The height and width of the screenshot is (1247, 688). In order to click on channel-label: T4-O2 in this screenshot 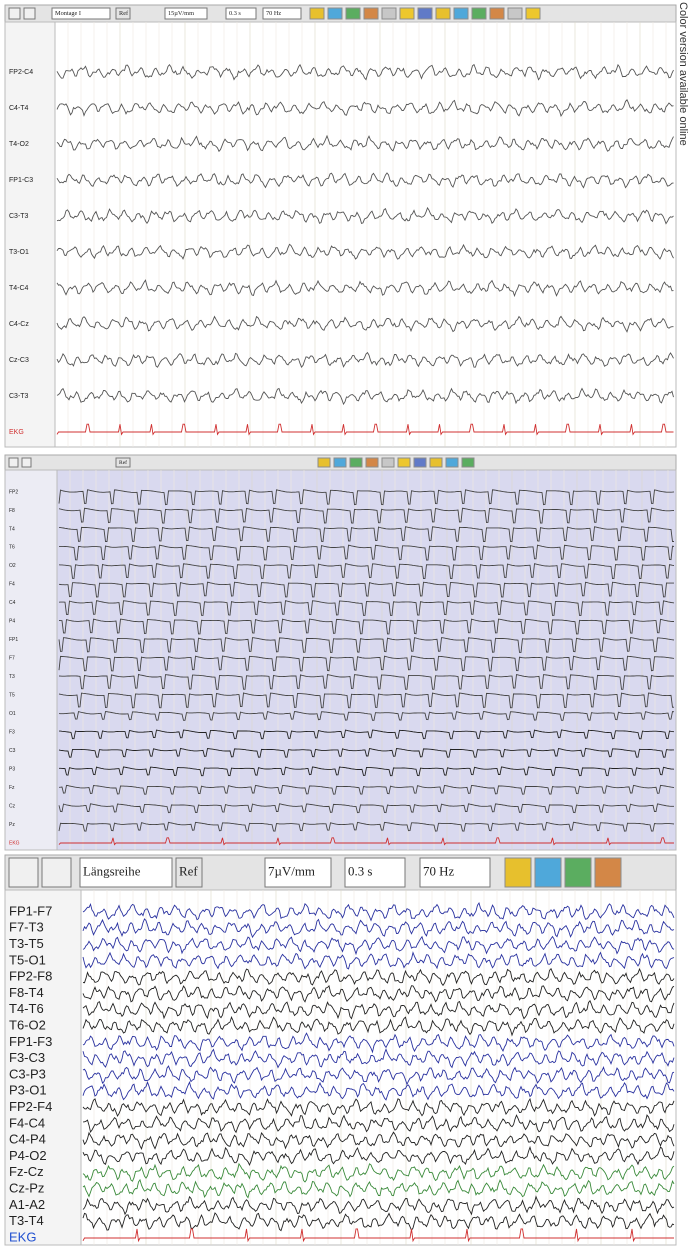, I will do `click(19, 144)`.